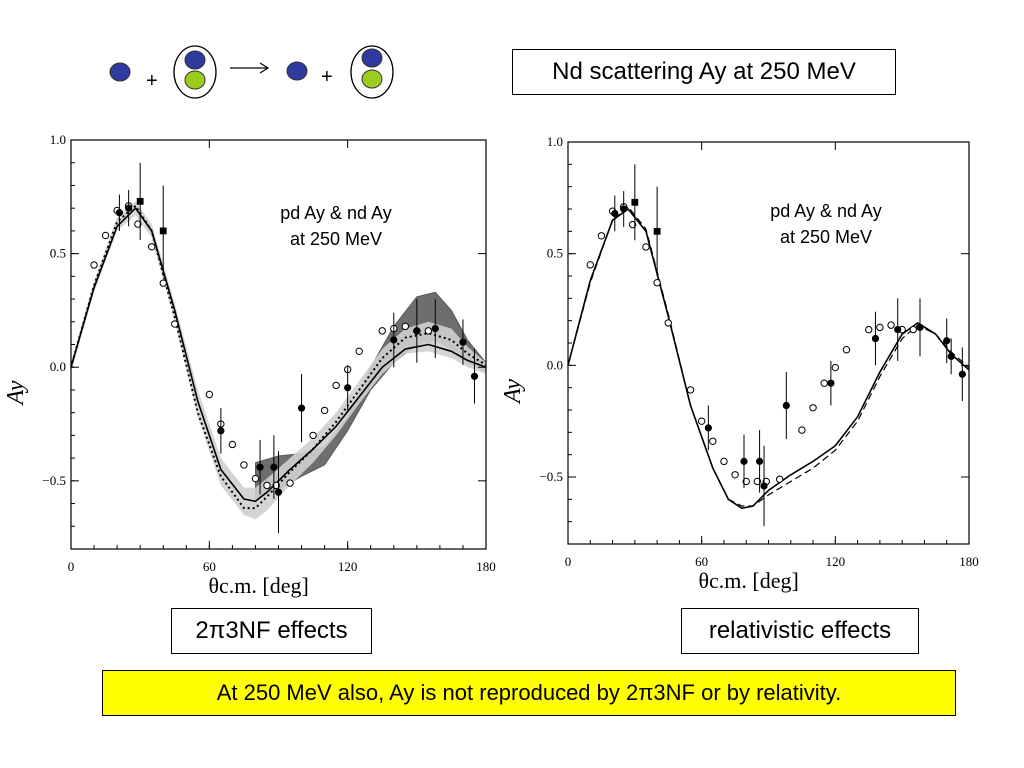 The image size is (1024, 768). What do you see at coordinates (336, 226) in the screenshot?
I see `left-plot-note: pd Ay & nd Ay at 250 MeV` at bounding box center [336, 226].